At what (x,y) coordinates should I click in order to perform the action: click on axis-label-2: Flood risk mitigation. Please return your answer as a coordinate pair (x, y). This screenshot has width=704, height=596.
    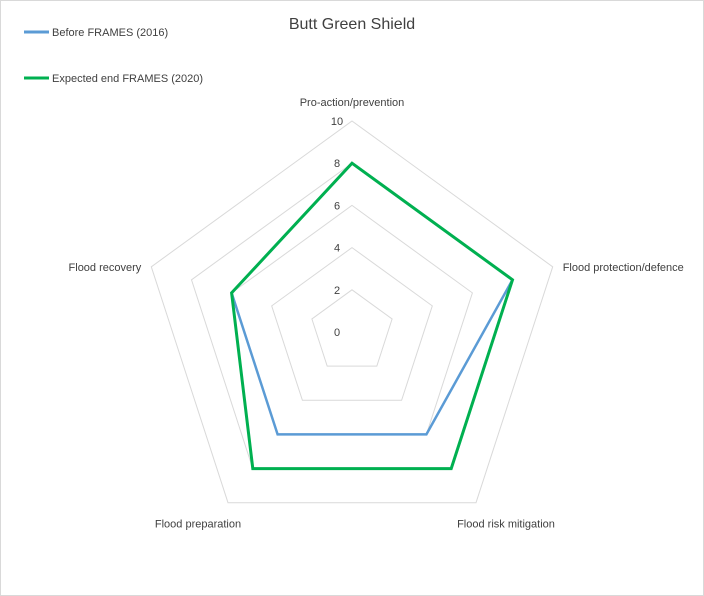
    Looking at the image, I should click on (506, 525).